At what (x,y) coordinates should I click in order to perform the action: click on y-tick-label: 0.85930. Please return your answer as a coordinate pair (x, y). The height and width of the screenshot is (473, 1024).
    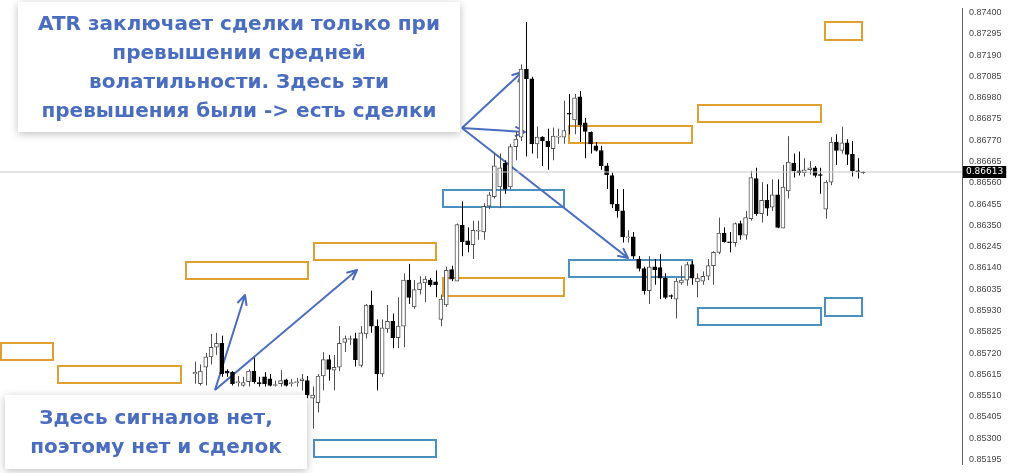
    Looking at the image, I should click on (985, 309).